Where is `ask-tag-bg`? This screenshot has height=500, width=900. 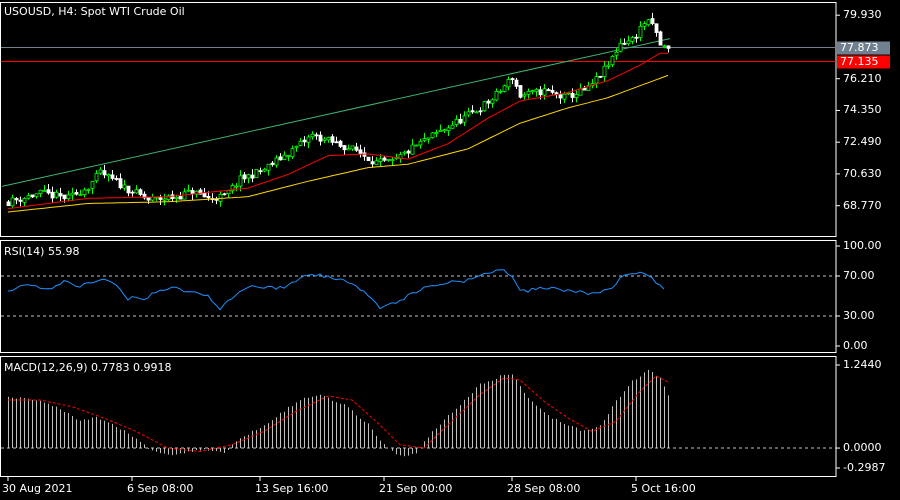 ask-tag-bg is located at coordinates (863, 62).